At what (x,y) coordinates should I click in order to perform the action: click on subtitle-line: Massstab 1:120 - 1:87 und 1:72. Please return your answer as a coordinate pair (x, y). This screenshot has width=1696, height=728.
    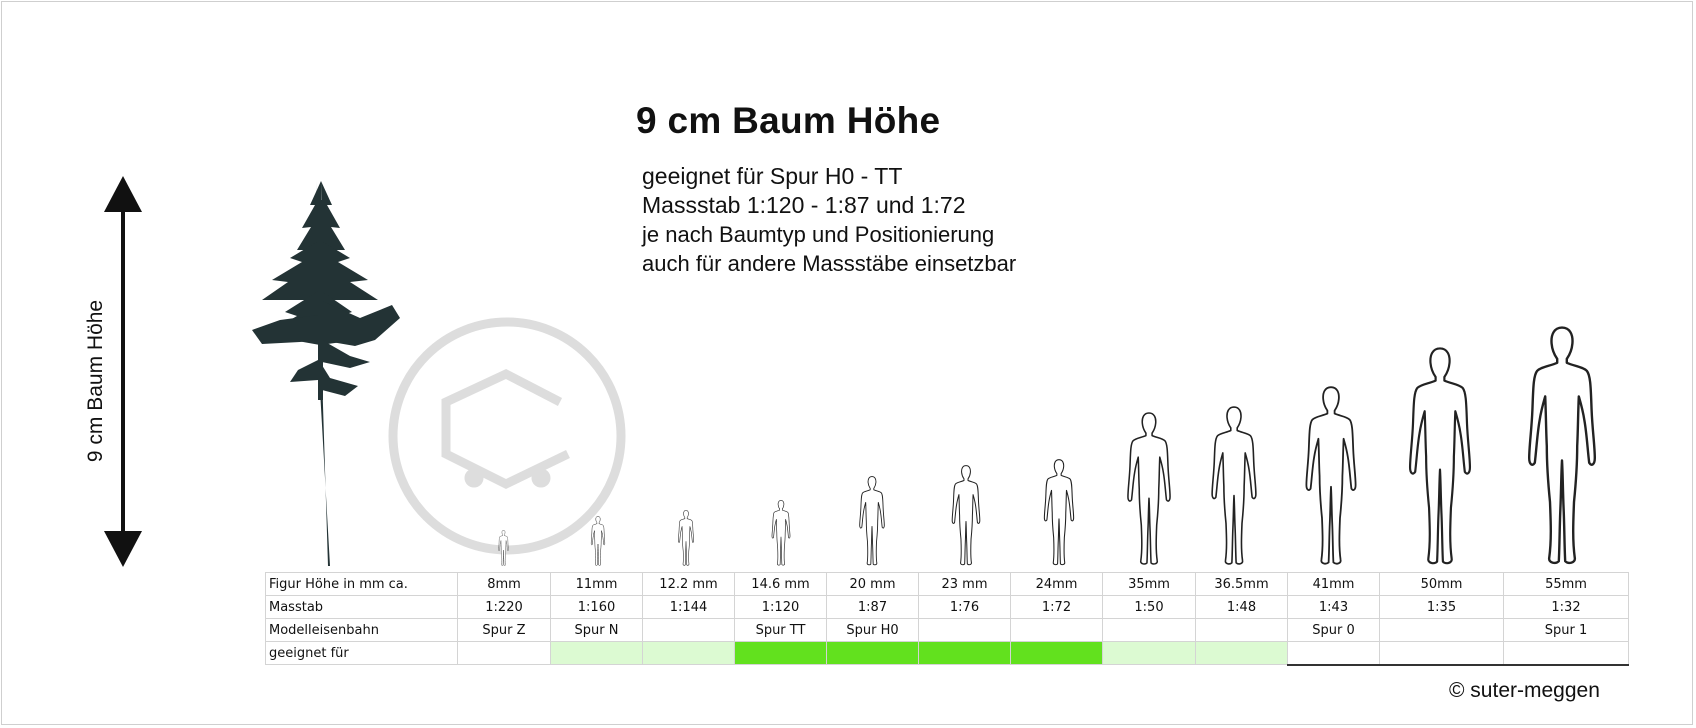
    Looking at the image, I should click on (804, 205).